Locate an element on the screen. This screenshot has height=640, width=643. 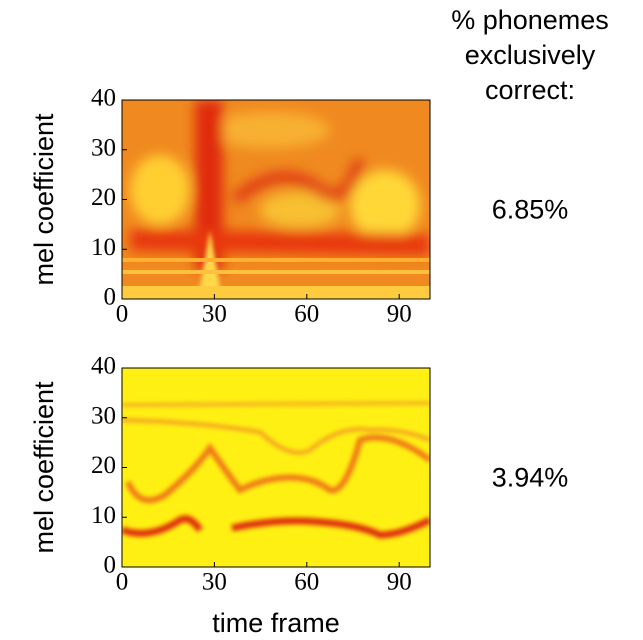
side-header: correct: is located at coordinates (530, 90).